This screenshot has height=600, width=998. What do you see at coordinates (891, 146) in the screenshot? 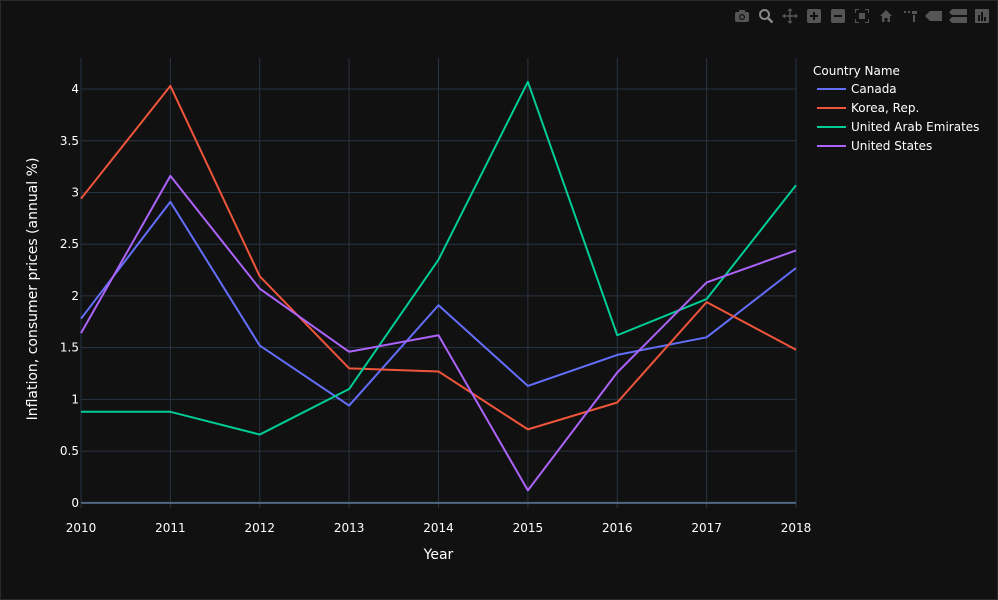
I see `legend-label: United States` at bounding box center [891, 146].